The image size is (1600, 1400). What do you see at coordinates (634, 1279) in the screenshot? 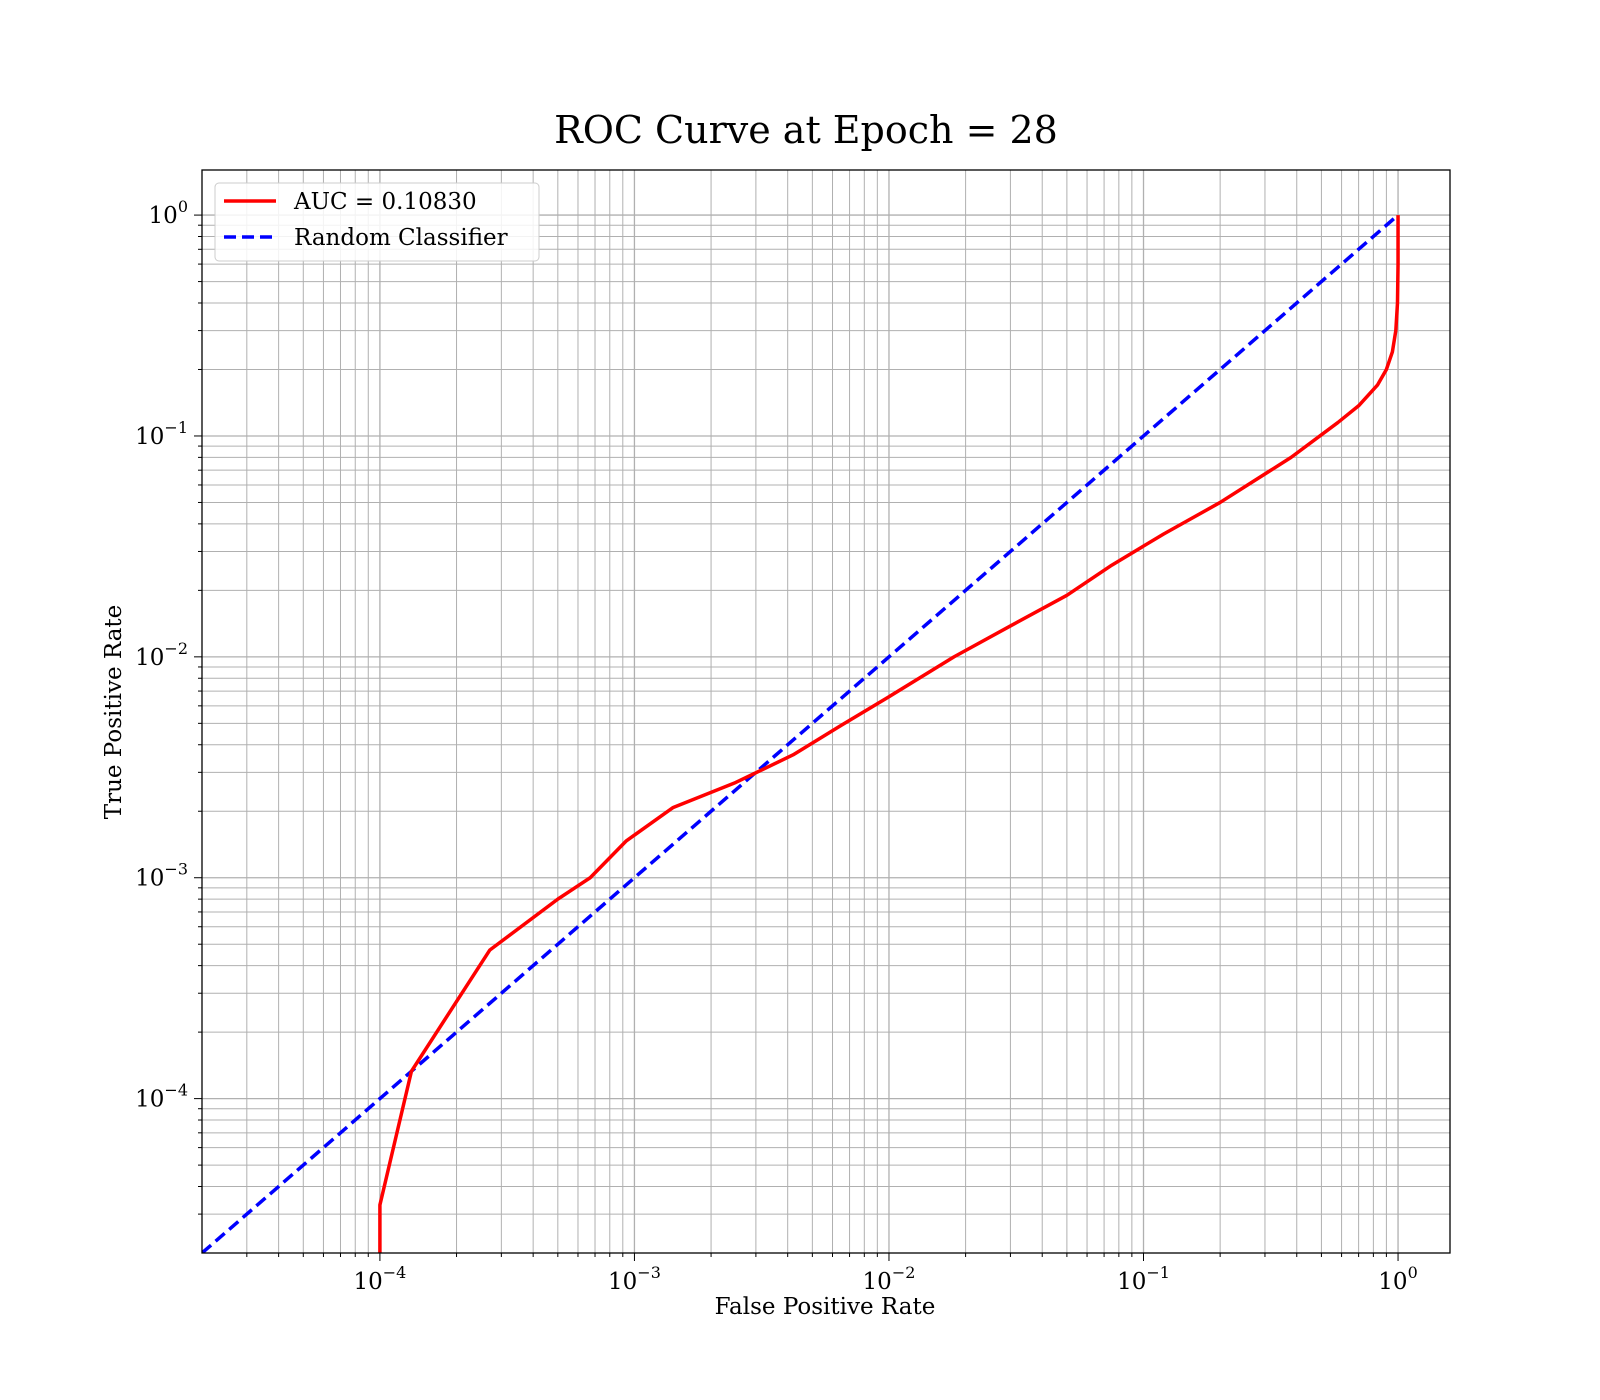
I see `x-tick-label: 10⁻³` at bounding box center [634, 1279].